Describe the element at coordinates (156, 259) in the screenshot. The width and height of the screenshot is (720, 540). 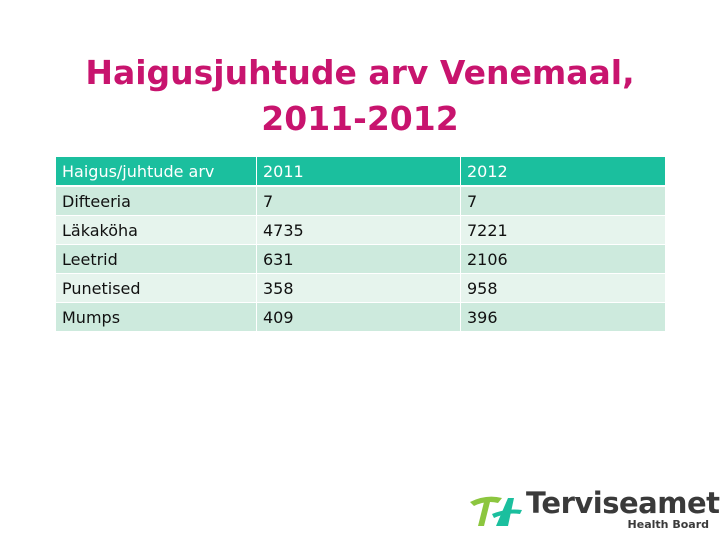
I see `cell-disease: Leetrid` at that location.